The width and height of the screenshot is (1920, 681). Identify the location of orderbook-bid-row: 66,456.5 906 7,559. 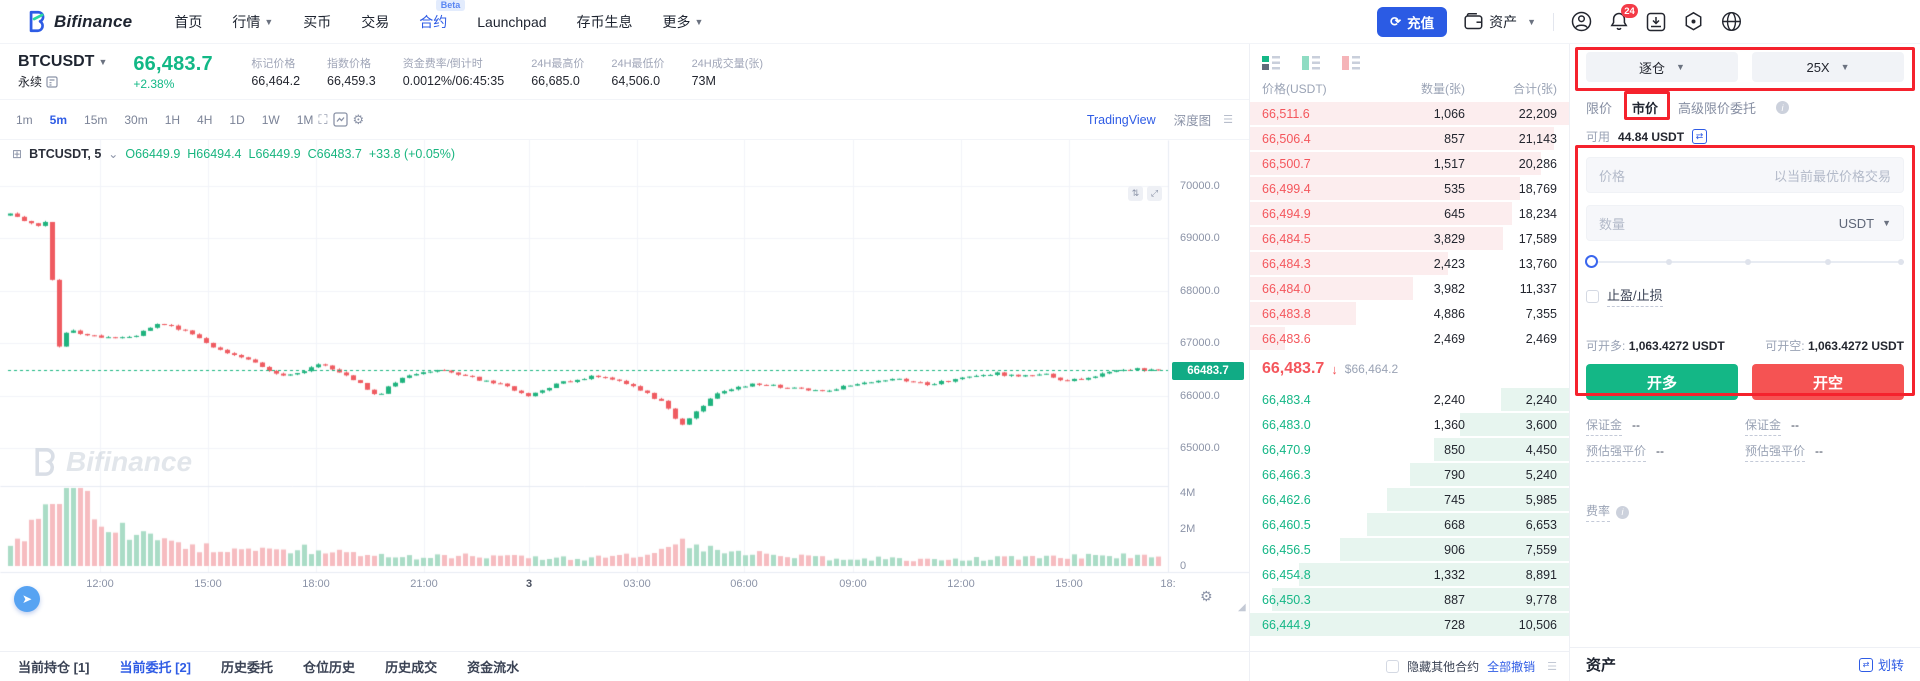
(1409, 549).